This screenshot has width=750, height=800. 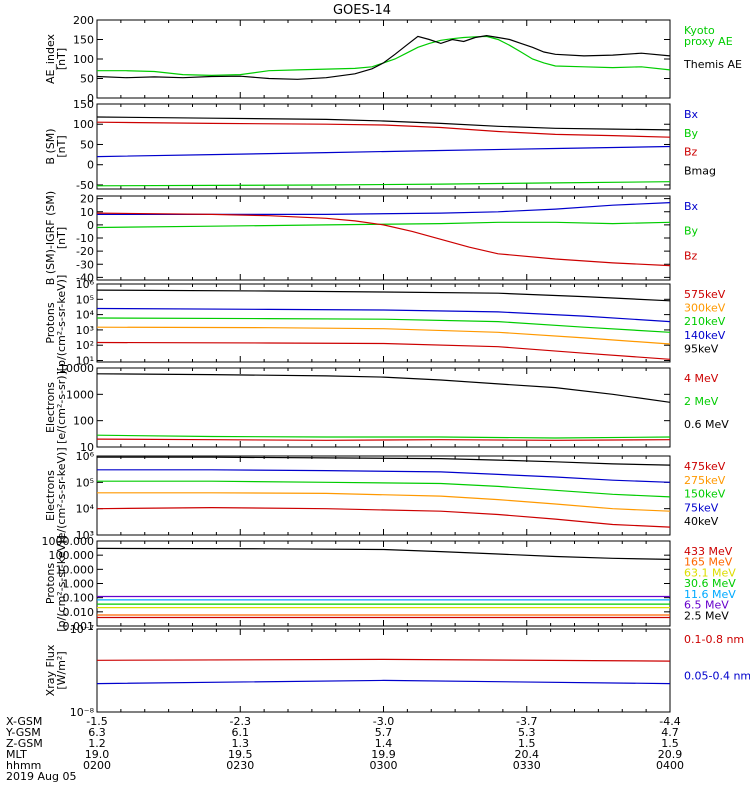 I want to click on y-axis-title: B (SM), so click(x=50, y=146).